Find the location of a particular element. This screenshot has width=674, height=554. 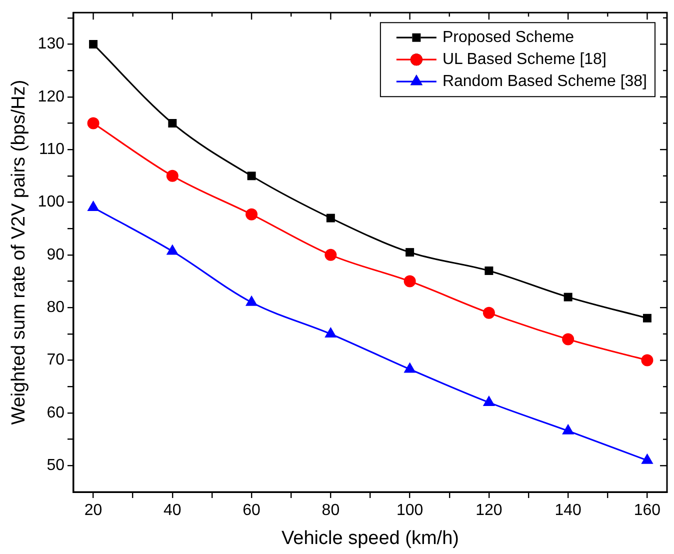

x-tick-label: 120 is located at coordinates (489, 511).